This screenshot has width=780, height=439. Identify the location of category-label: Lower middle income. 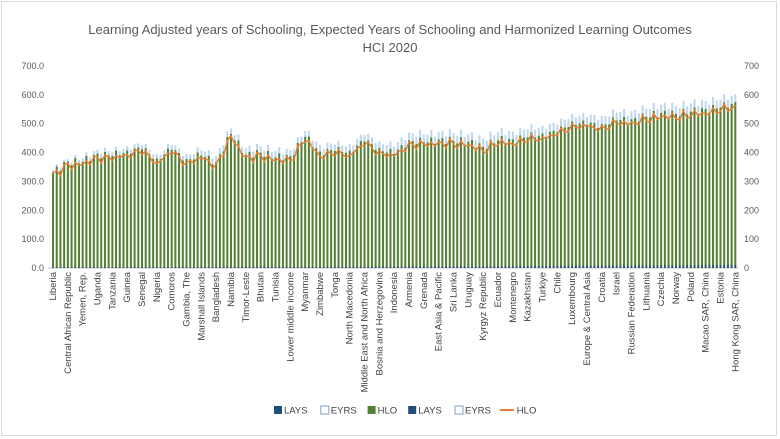
(290, 317).